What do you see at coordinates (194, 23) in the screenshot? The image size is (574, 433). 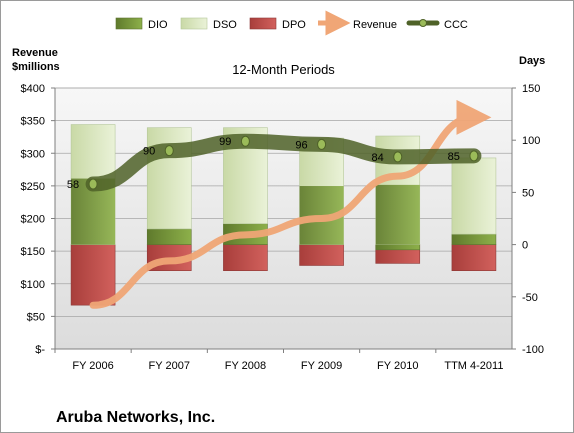 I see `legend-swatch-dso` at bounding box center [194, 23].